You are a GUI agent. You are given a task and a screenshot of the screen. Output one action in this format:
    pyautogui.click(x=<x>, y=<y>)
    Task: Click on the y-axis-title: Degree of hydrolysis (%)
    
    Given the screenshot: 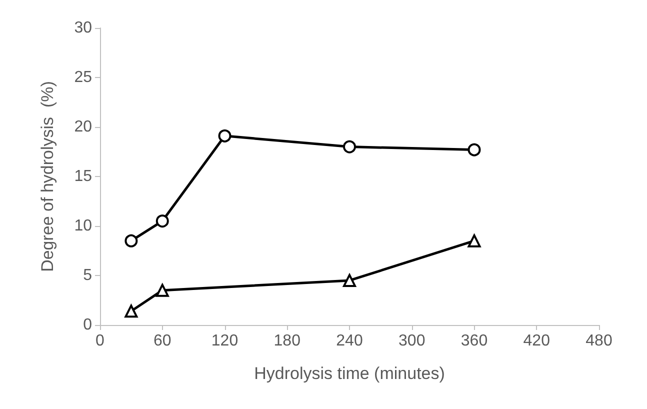 What is the action you would take?
    pyautogui.click(x=47, y=176)
    